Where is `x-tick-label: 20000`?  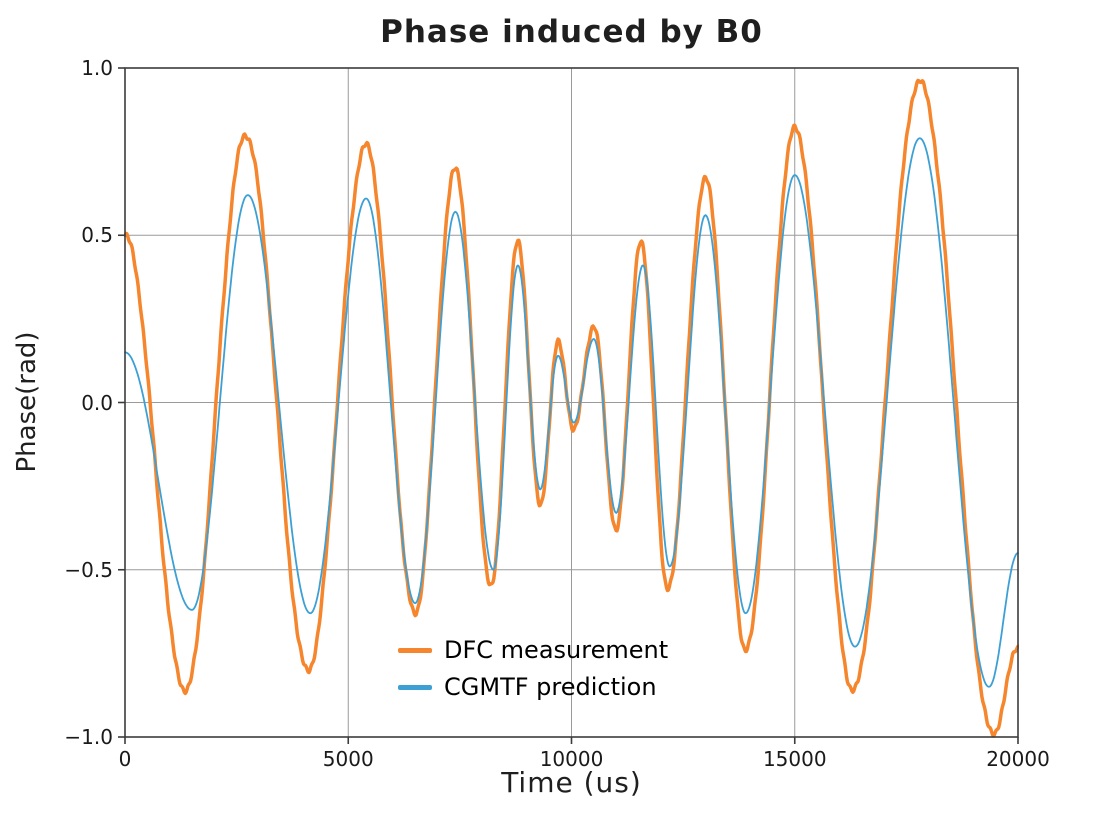
x-tick-label: 20000 is located at coordinates (1018, 759).